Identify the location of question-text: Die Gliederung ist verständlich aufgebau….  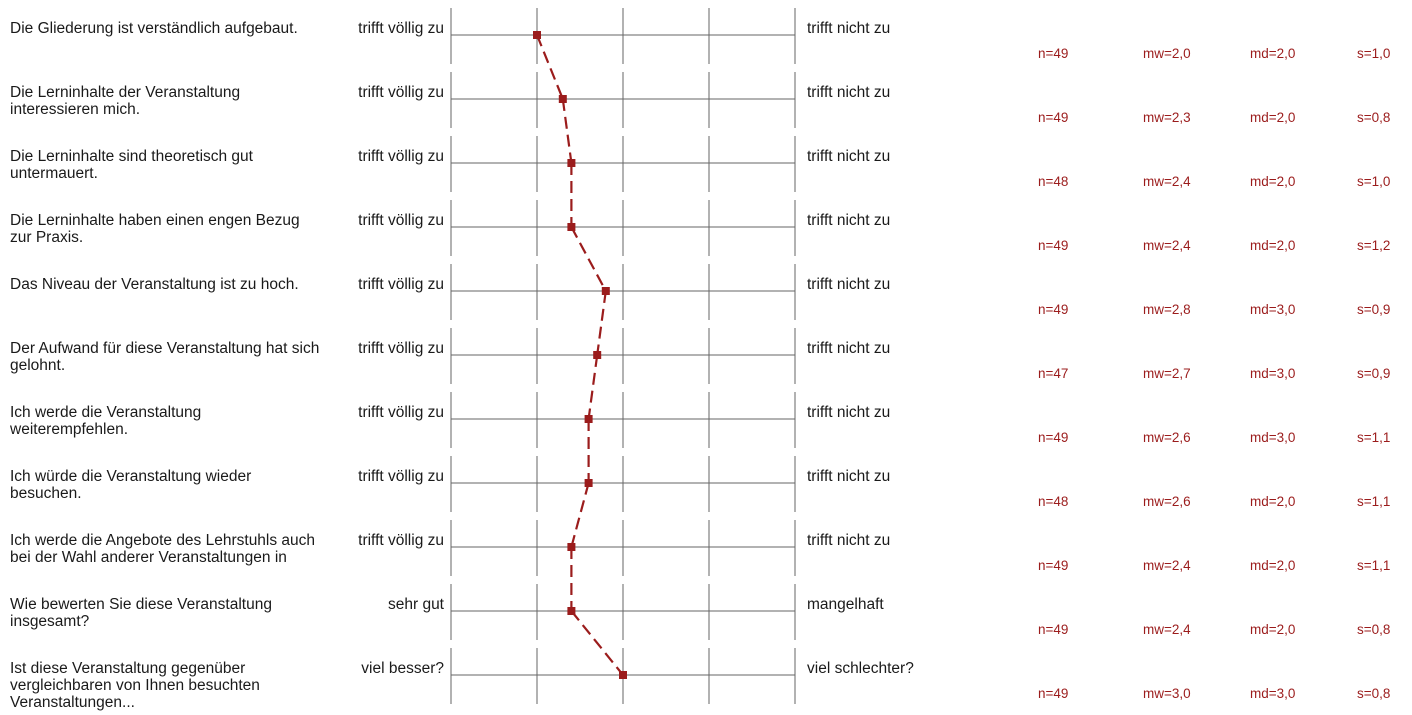
(154, 28).